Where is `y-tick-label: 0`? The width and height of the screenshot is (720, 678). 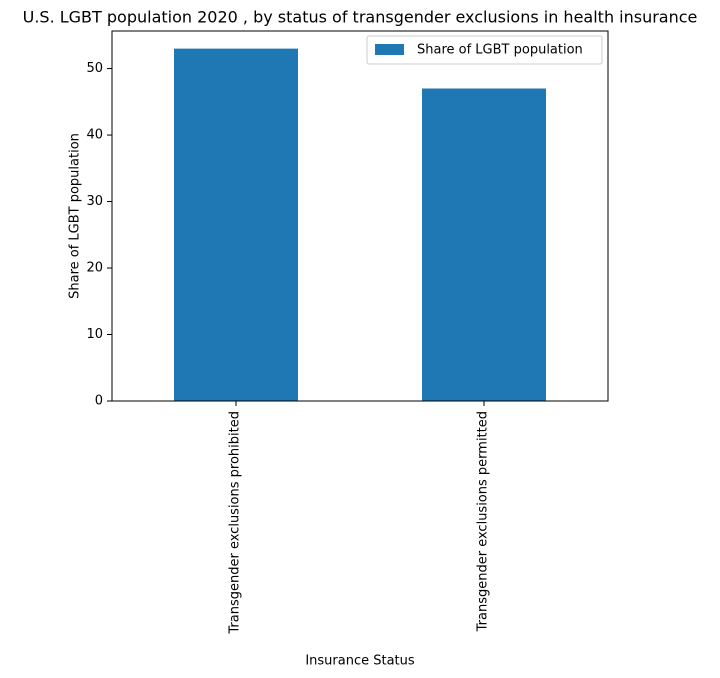 y-tick-label: 0 is located at coordinates (99, 401).